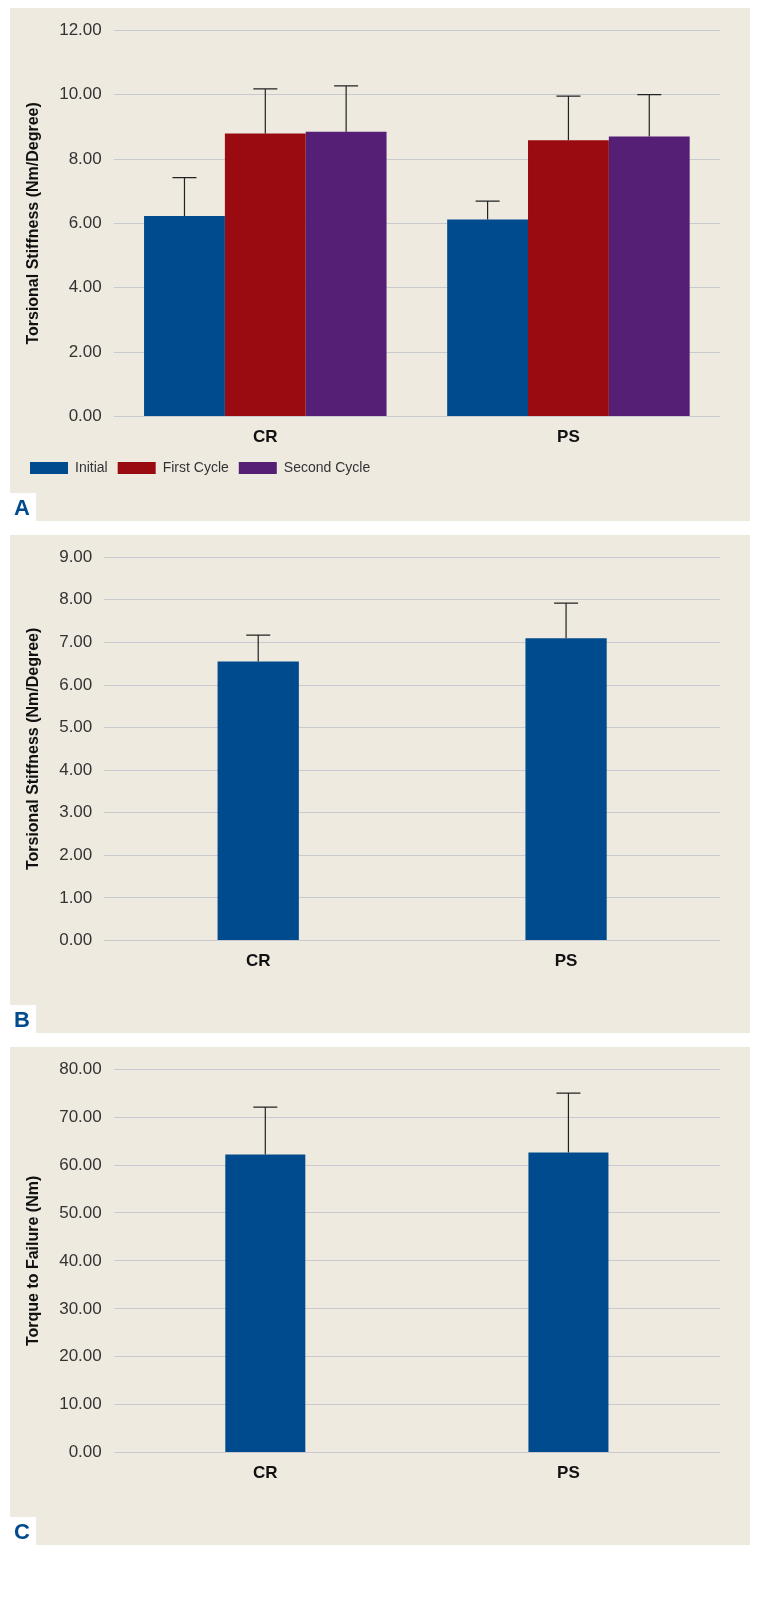  Describe the element at coordinates (327, 466) in the screenshot. I see `legend-label: Second Cycle` at that location.